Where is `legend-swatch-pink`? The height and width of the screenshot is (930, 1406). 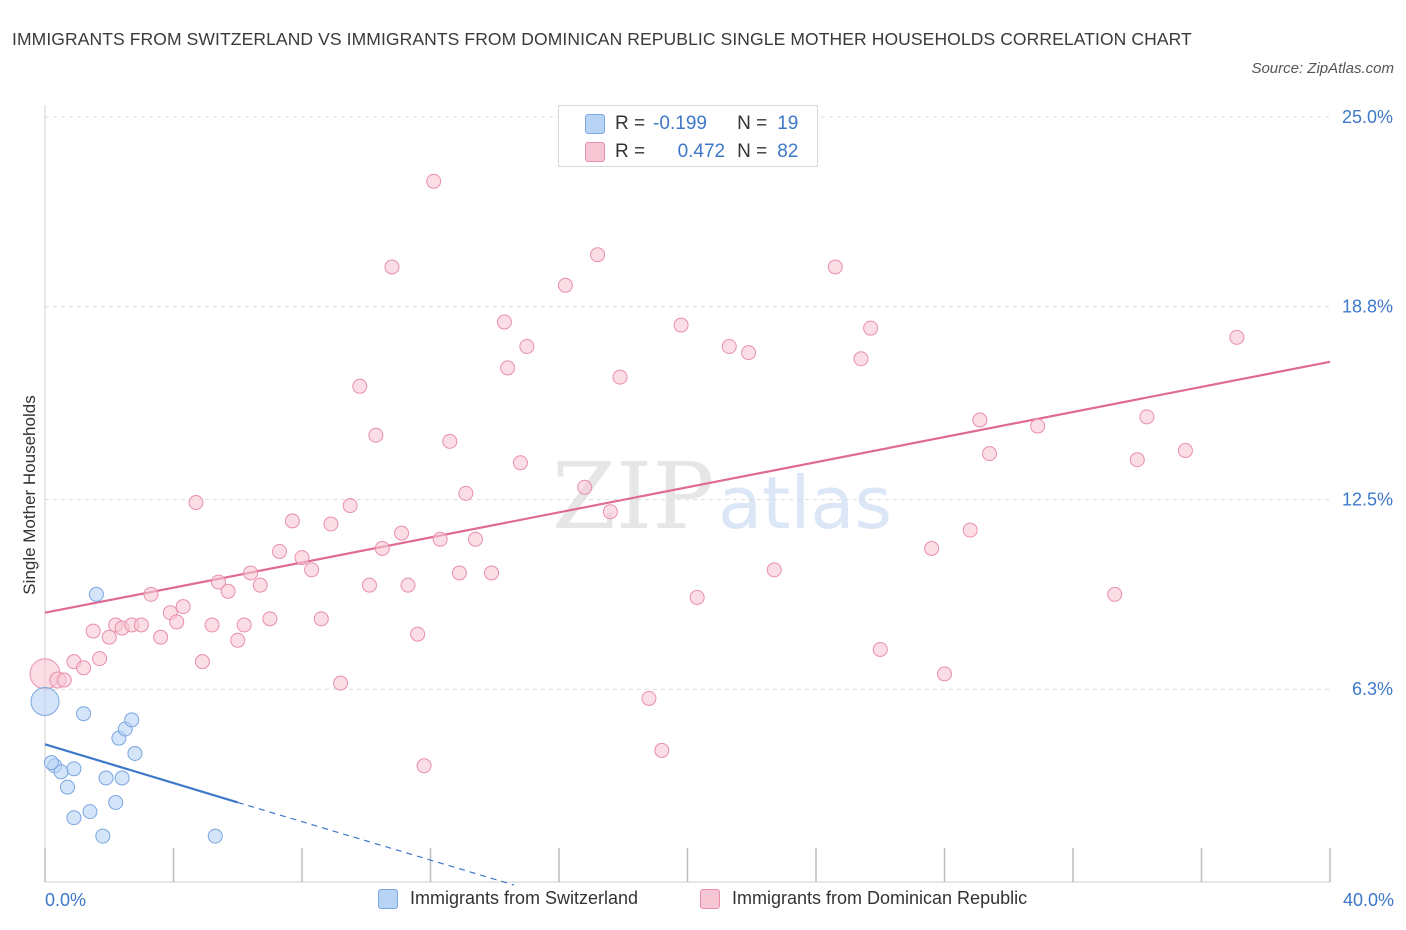
legend-swatch-pink is located at coordinates (710, 898).